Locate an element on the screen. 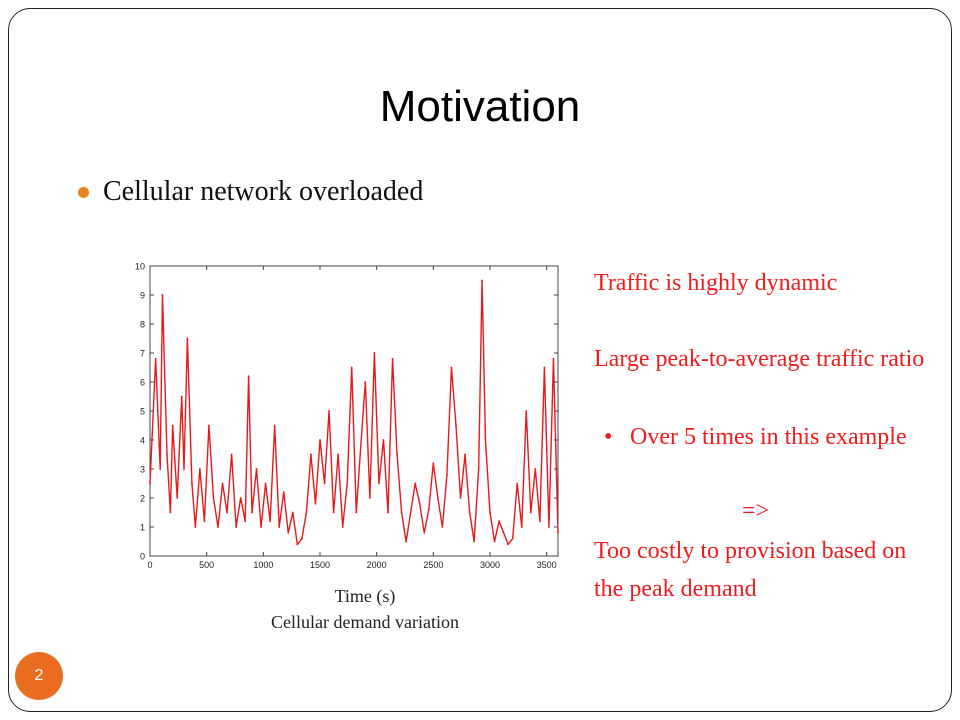  main-bullet-text: Cellular network overloaded is located at coordinates (263, 191).